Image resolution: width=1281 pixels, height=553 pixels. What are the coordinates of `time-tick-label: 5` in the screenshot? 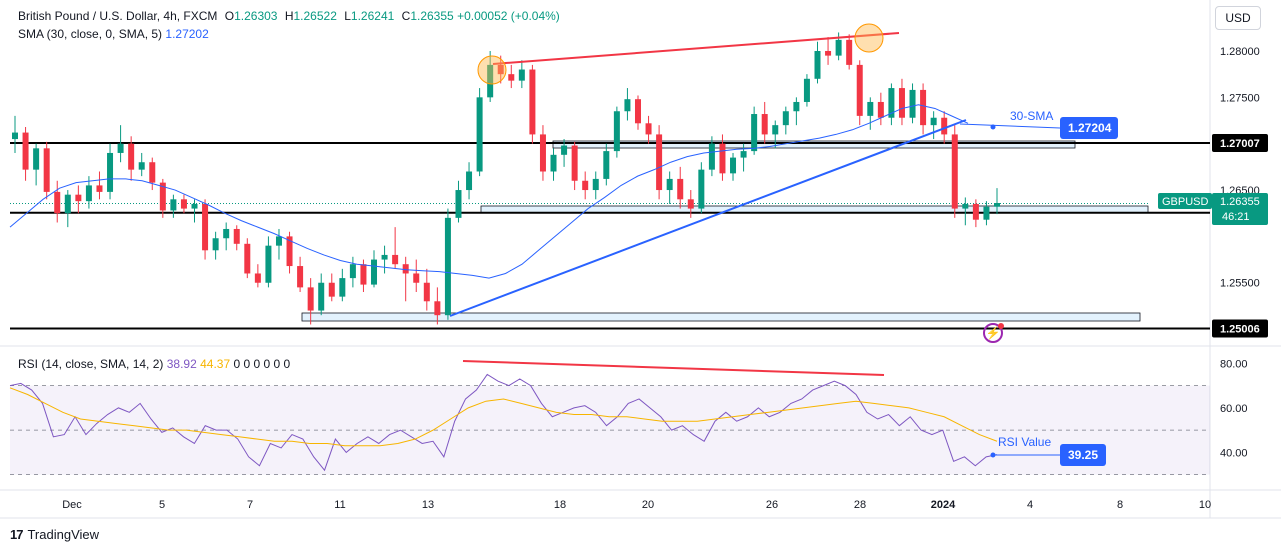 It's located at (162, 505).